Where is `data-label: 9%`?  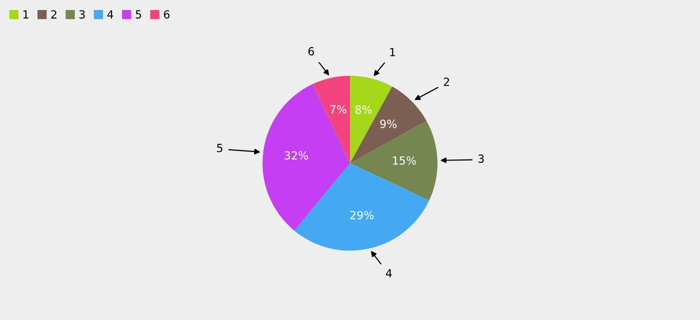 data-label: 9% is located at coordinates (388, 124).